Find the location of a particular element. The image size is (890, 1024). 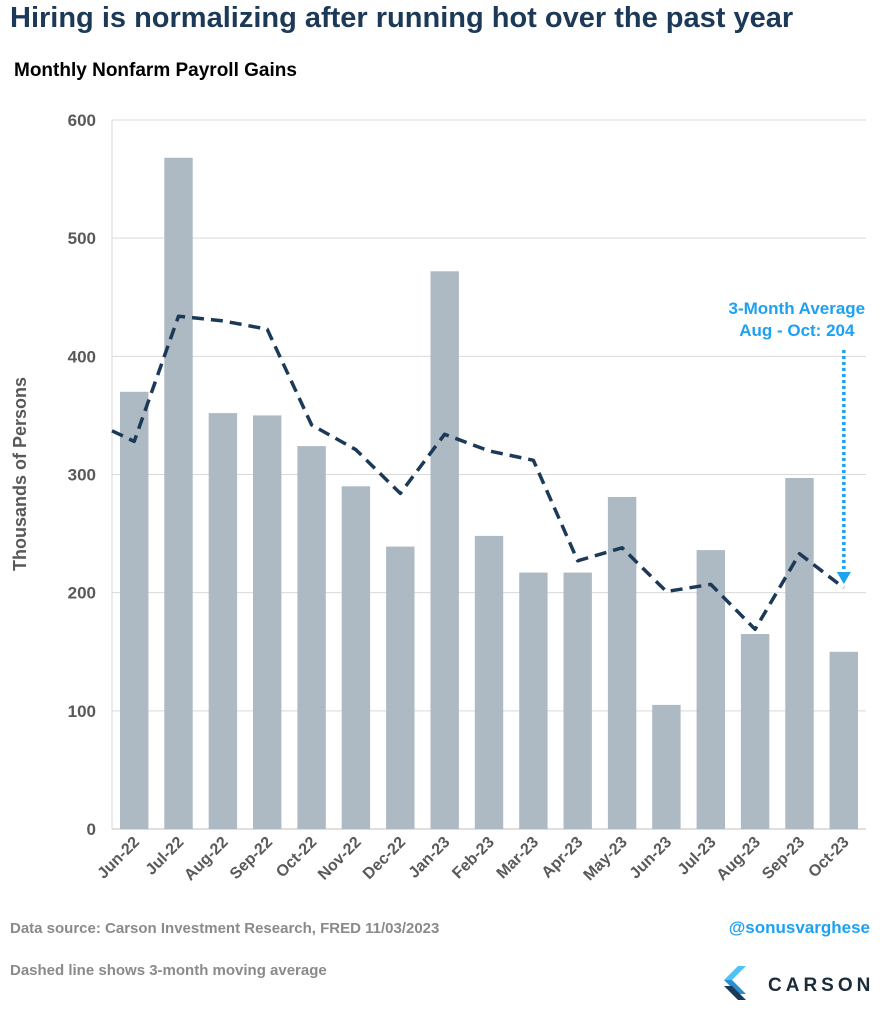

x-tick-label: Dec-22 is located at coordinates (384, 858).